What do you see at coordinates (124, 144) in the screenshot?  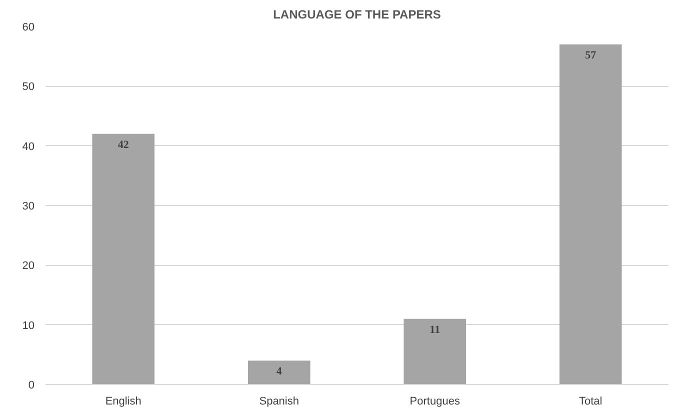 I see `data-label: 42` at bounding box center [124, 144].